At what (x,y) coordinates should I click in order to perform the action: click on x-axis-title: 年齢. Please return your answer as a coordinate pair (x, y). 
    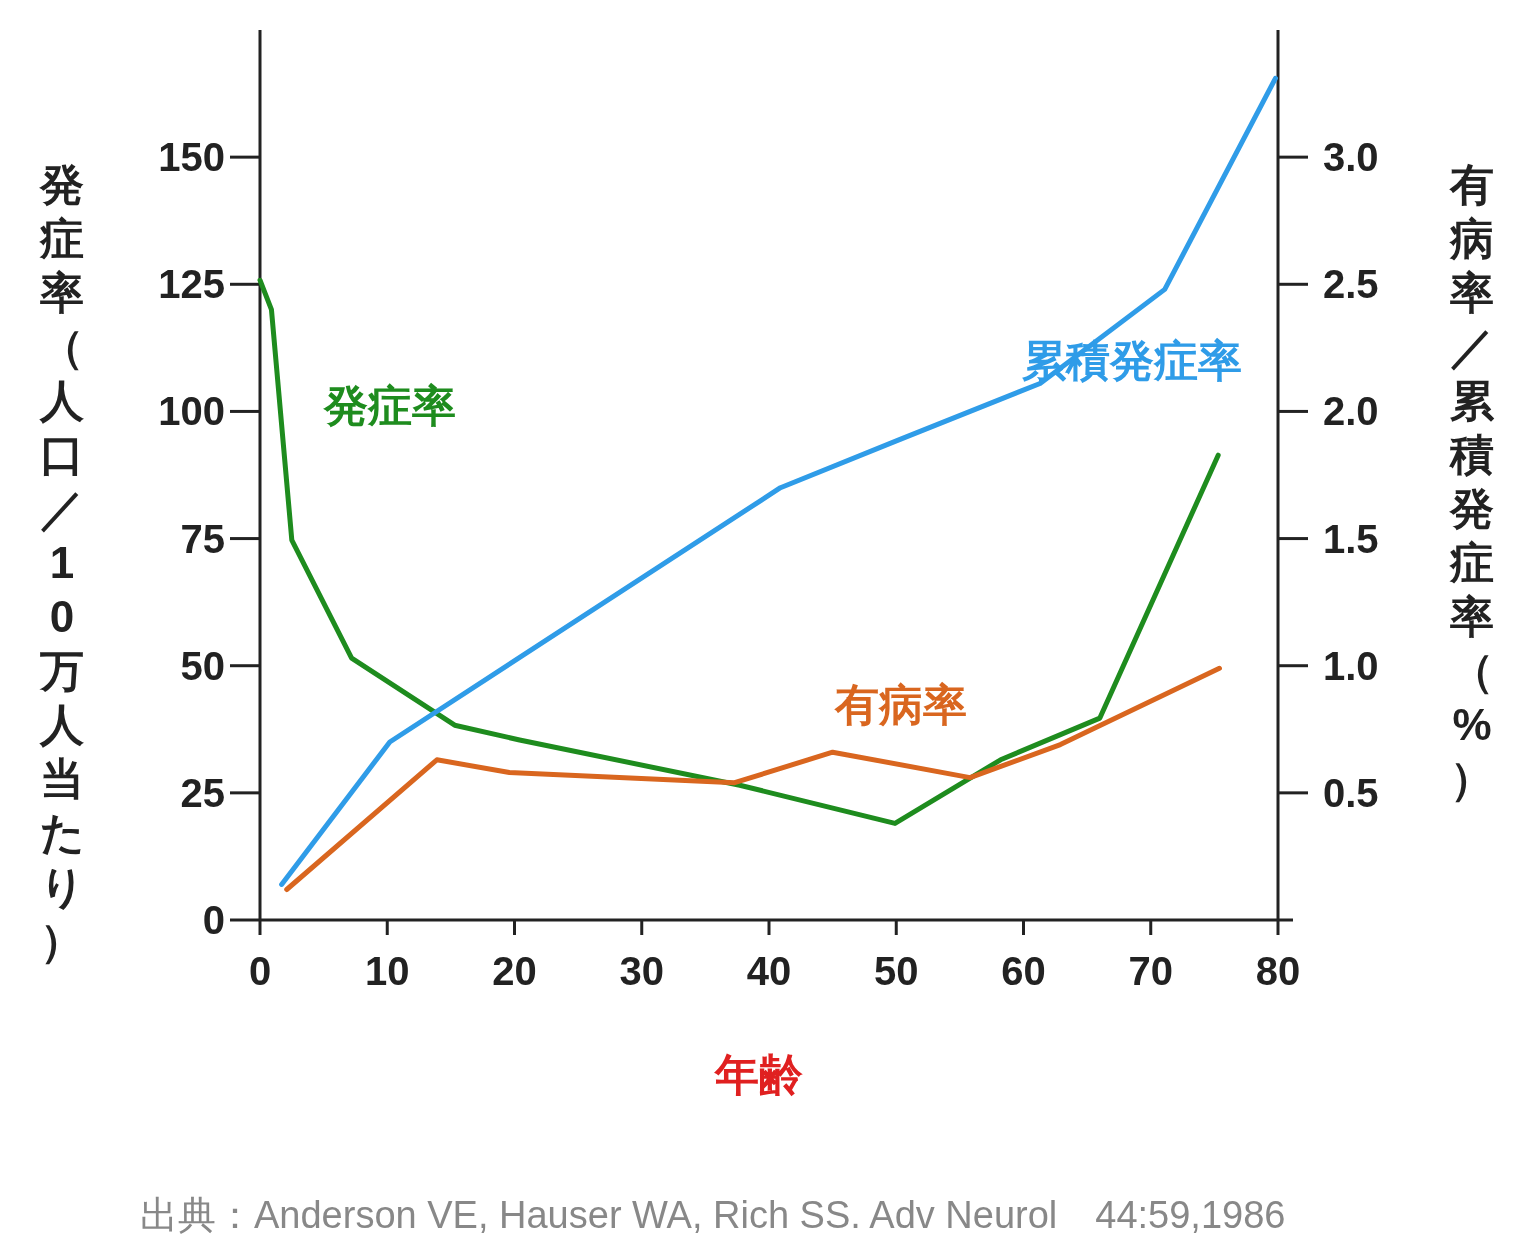
    Looking at the image, I should click on (758, 1074).